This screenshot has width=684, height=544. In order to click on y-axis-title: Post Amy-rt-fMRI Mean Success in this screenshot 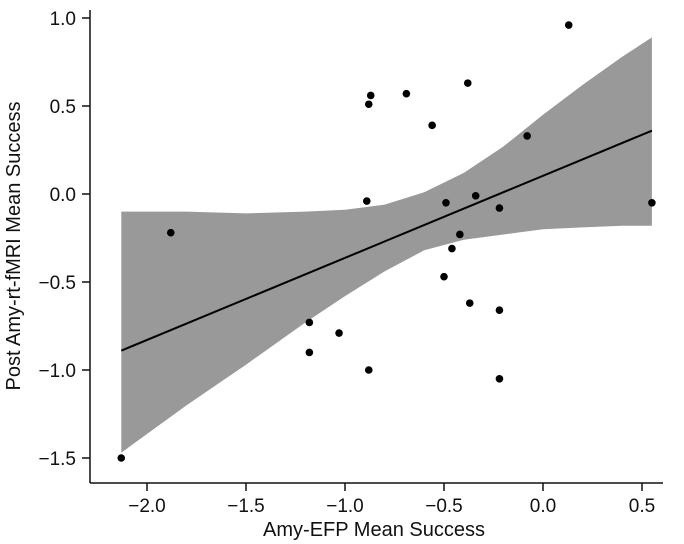, I will do `click(14, 246)`.